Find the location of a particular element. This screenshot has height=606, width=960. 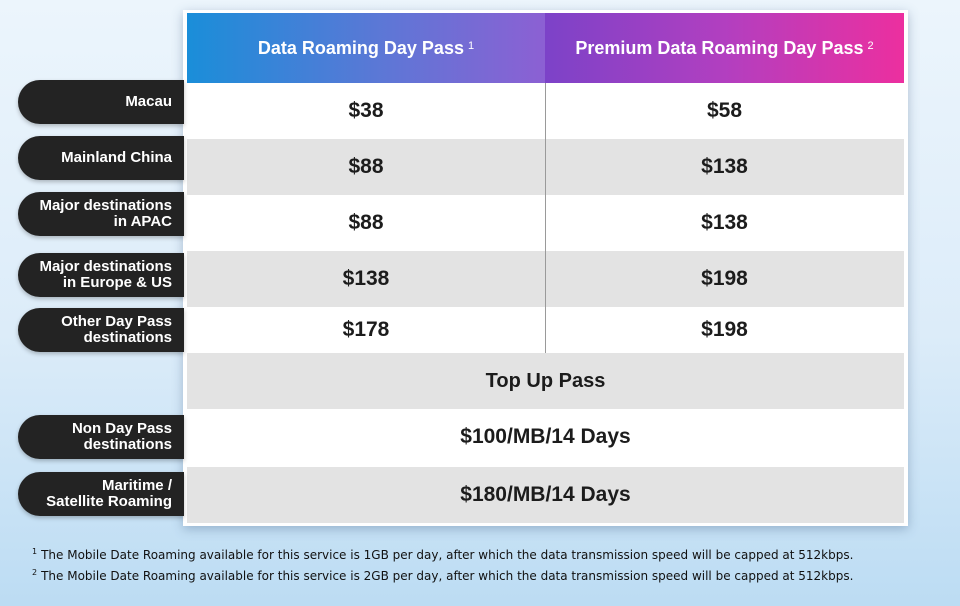

price-premium-day-pass: $58 is located at coordinates (724, 110).